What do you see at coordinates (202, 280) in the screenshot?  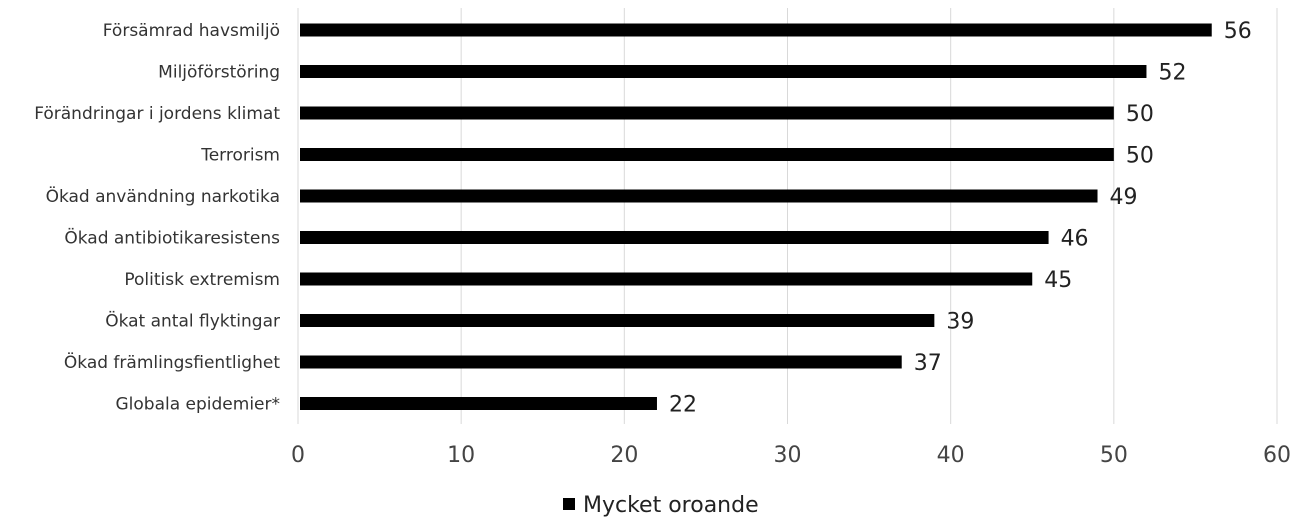 I see `category-label: Politisk extremism` at bounding box center [202, 280].